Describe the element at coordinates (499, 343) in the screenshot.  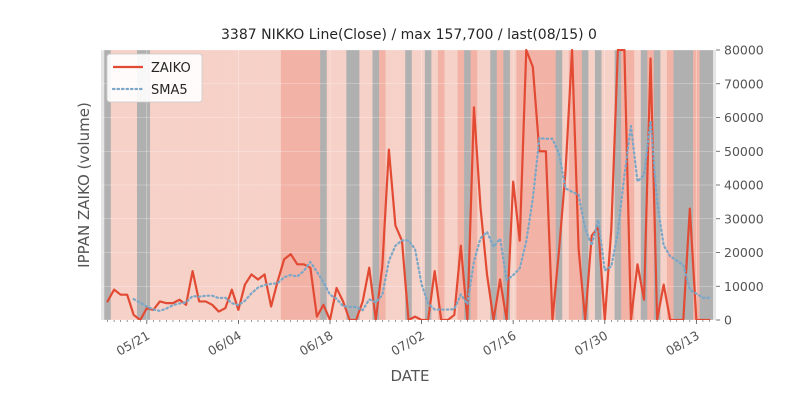
I see `x-tick-label: 07/16` at that location.